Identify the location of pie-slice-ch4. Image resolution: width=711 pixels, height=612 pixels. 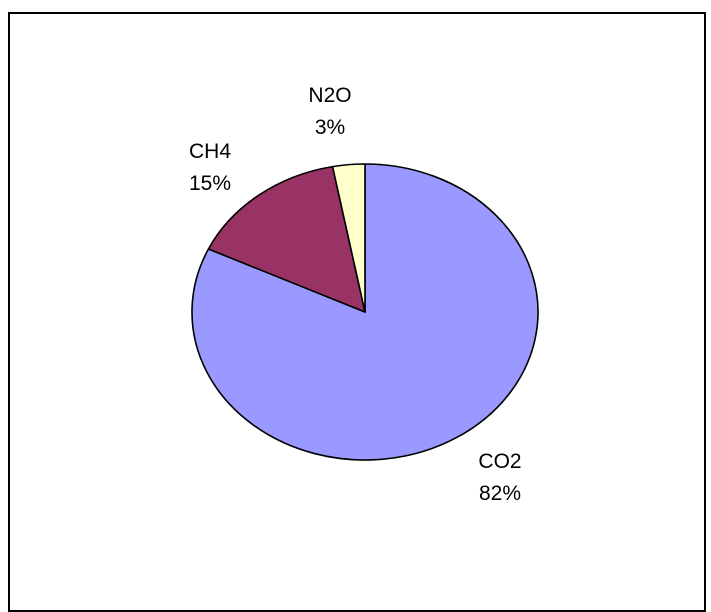
(286, 239).